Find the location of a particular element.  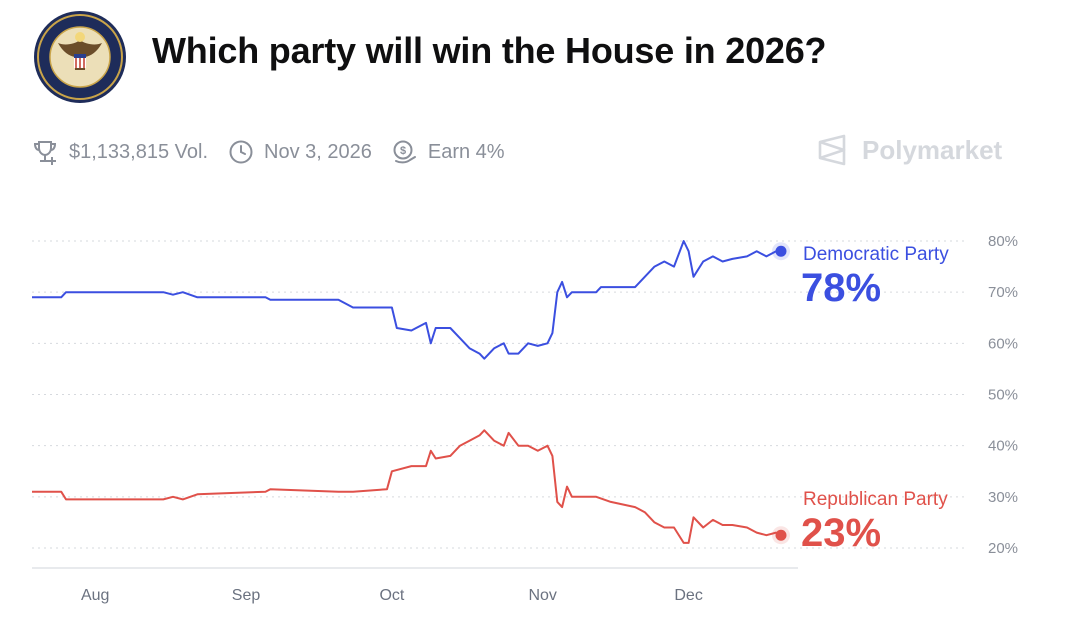

market-meta-row: $1,133,815 Vol. Nov 3, 2026 $ Earn 4% is located at coordinates (278, 152).